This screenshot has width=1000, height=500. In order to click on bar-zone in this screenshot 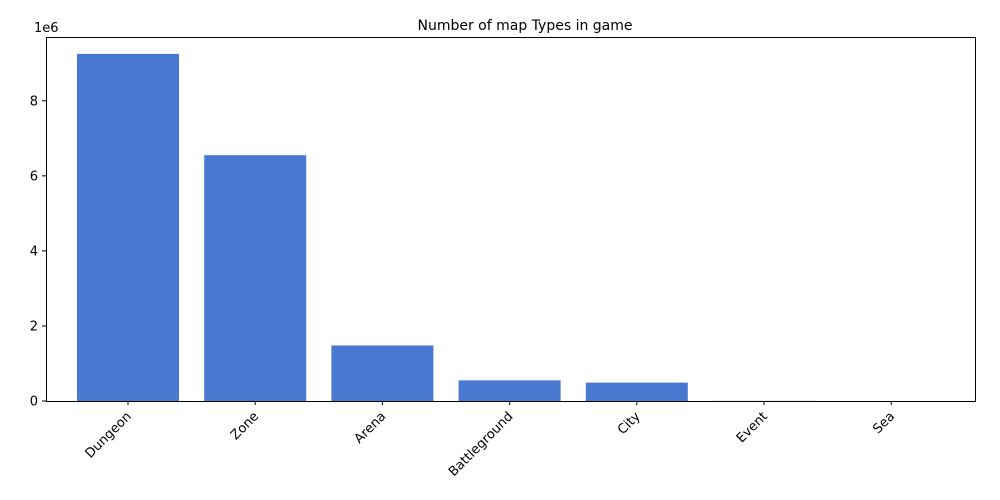, I will do `click(255, 278)`.